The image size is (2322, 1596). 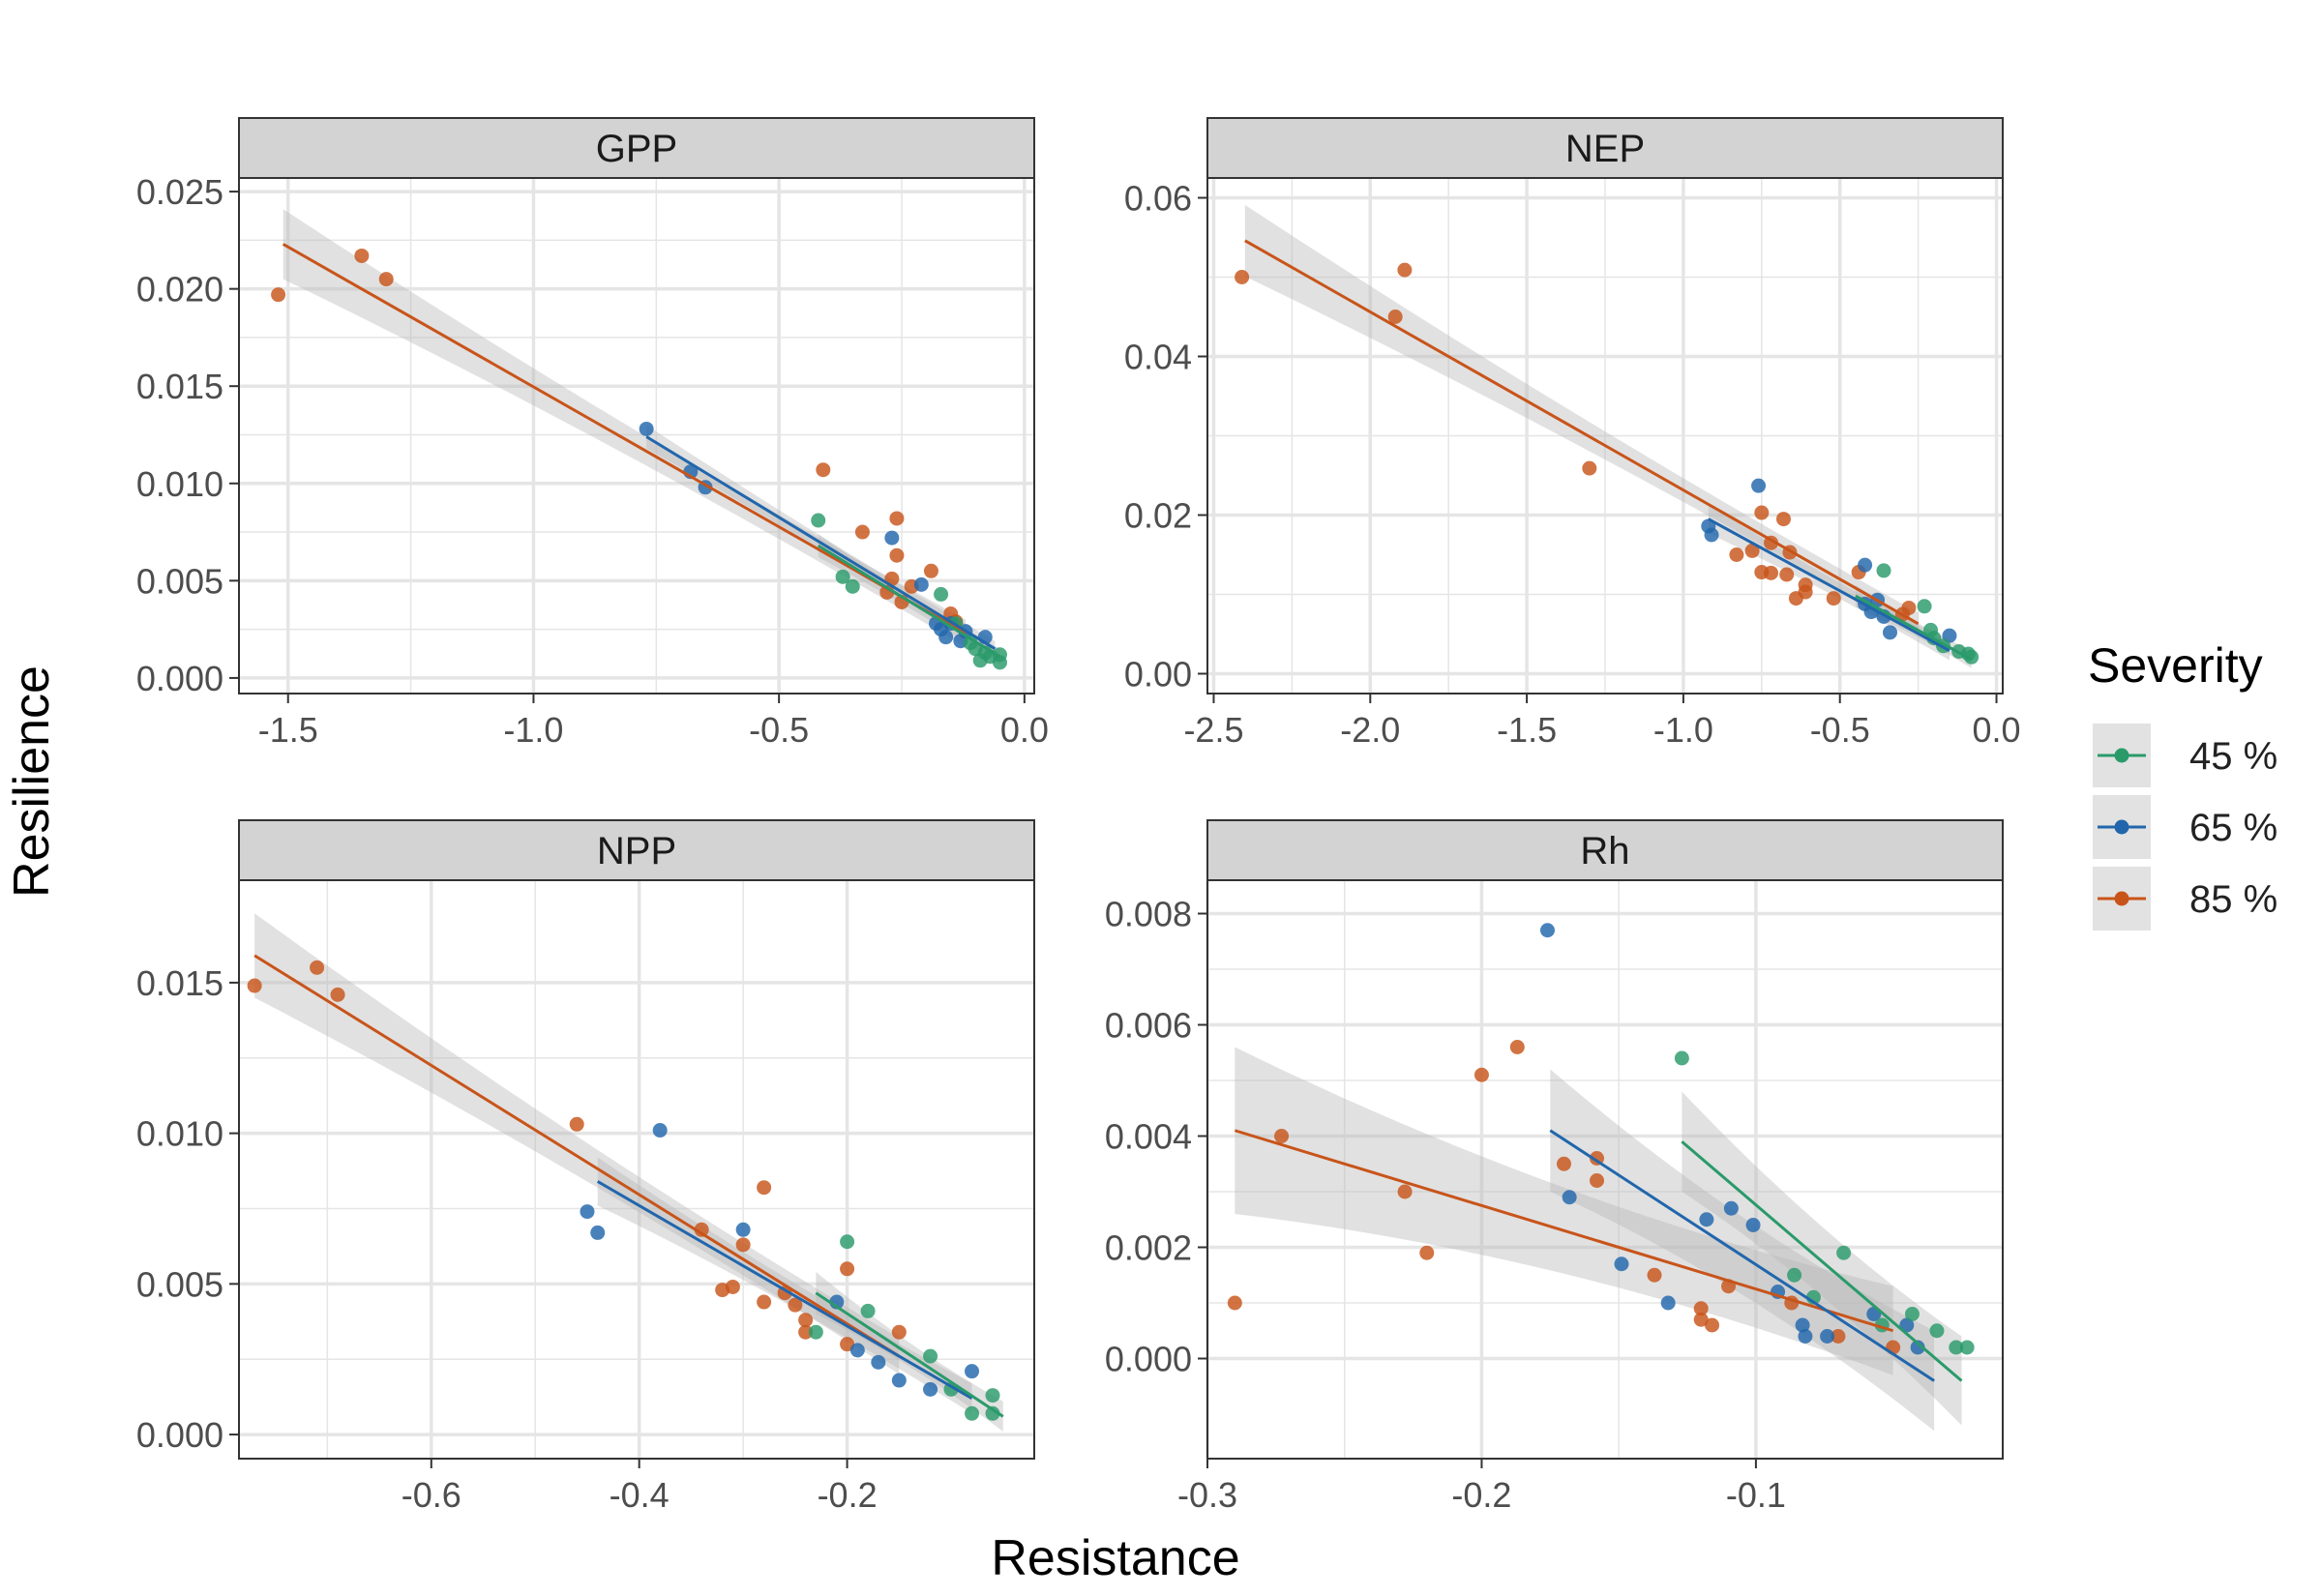 I want to click on x-tick-label: -0.1, so click(x=1756, y=1495).